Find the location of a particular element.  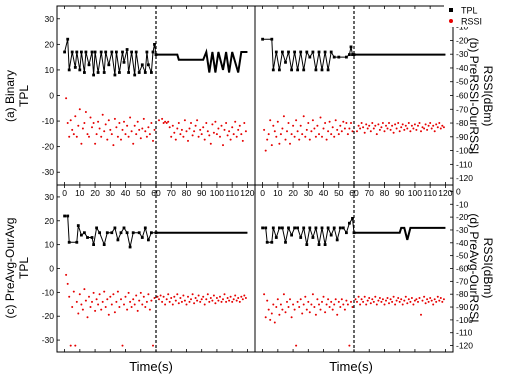

y2-tick-label: -90 is located at coordinates (462, 137).